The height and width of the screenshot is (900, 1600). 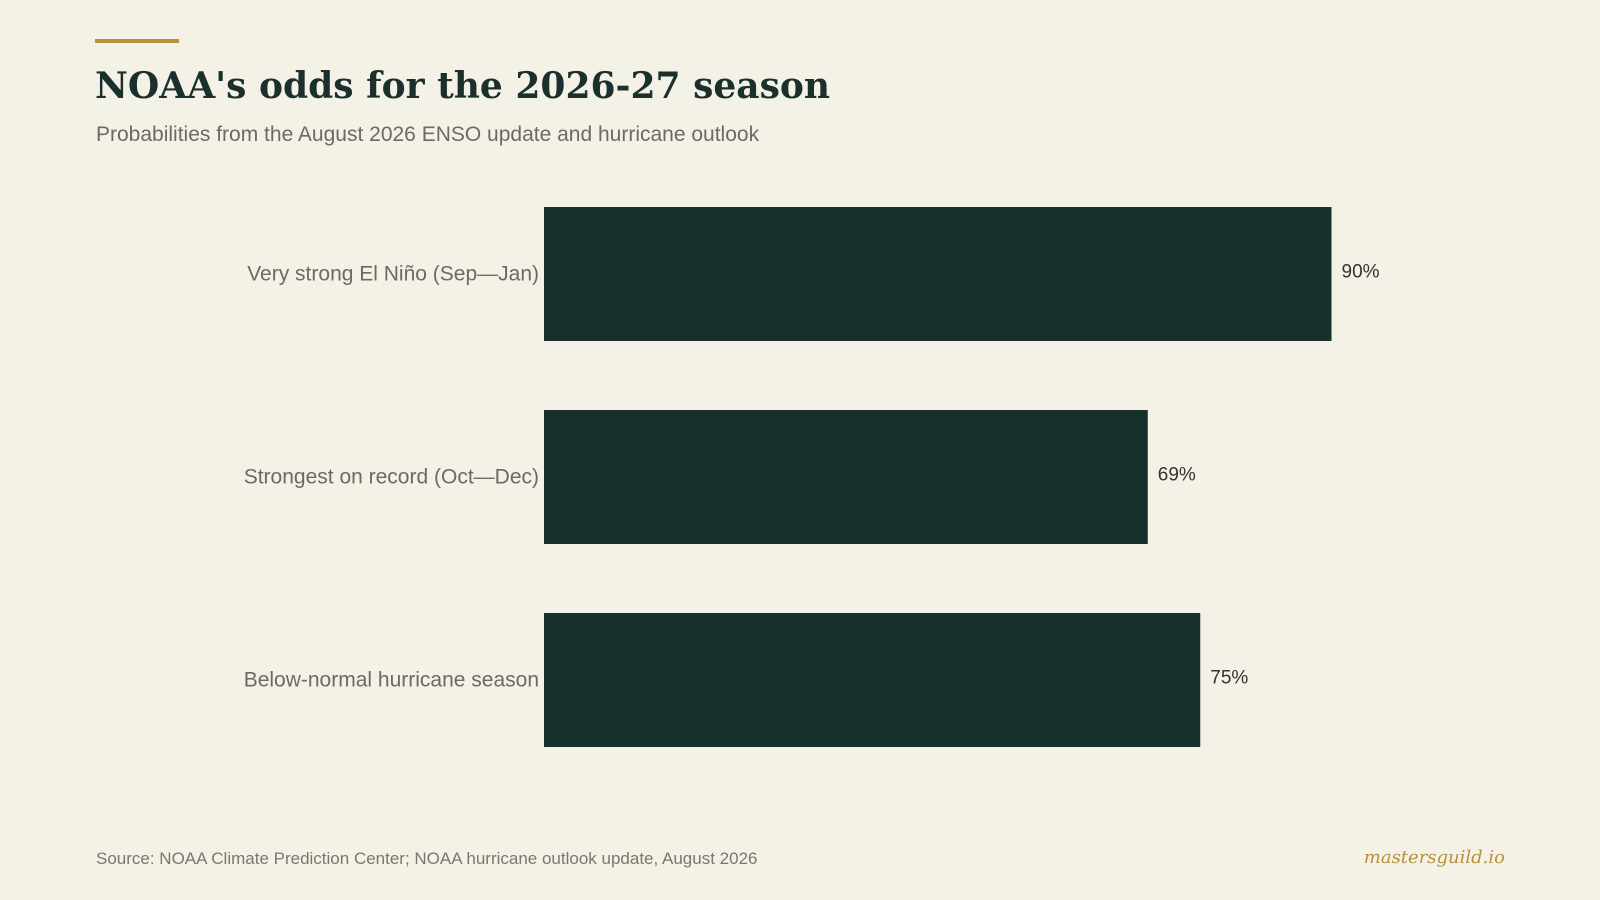 What do you see at coordinates (391, 477) in the screenshot?
I see `category-label: Strongest on record (Oct—Dec)` at bounding box center [391, 477].